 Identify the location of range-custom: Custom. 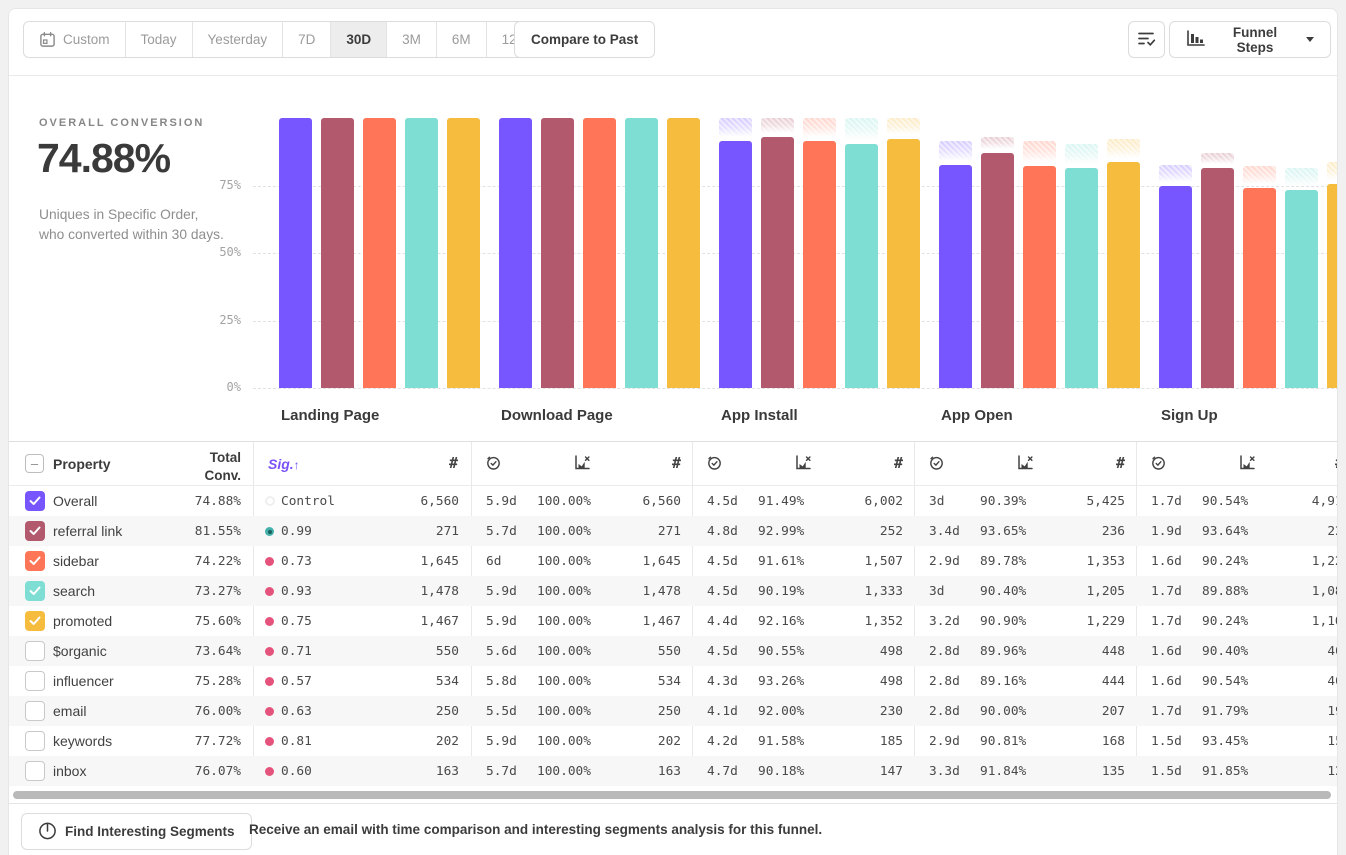
(75, 39).